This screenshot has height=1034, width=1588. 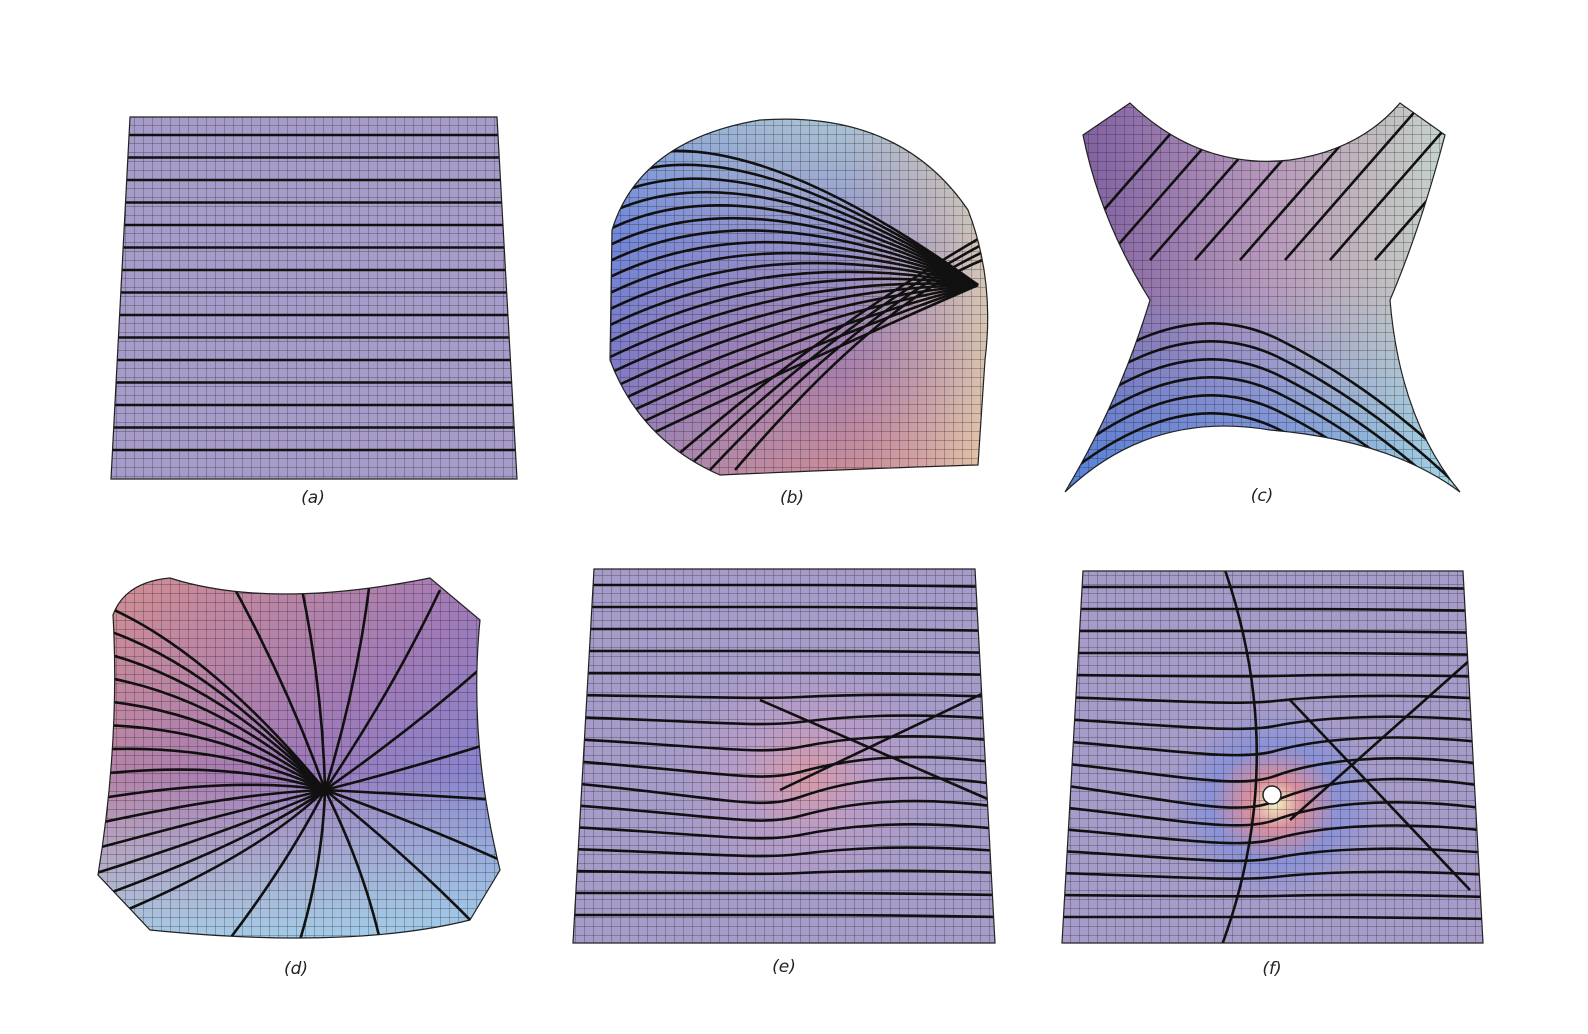 I want to click on panel-d, so click(x=299, y=758).